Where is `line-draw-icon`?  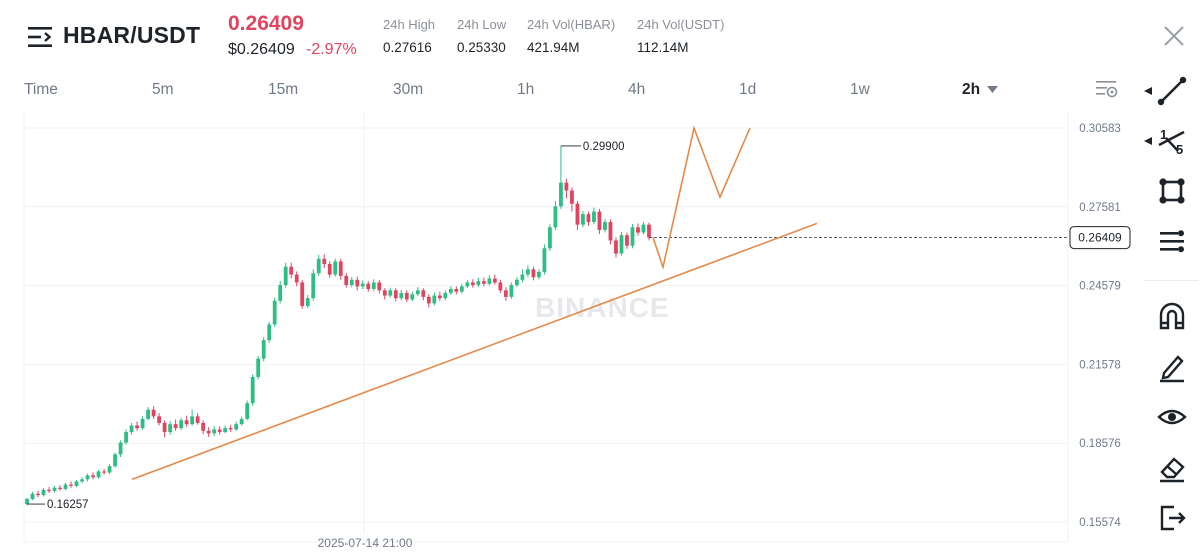 line-draw-icon is located at coordinates (1172, 91).